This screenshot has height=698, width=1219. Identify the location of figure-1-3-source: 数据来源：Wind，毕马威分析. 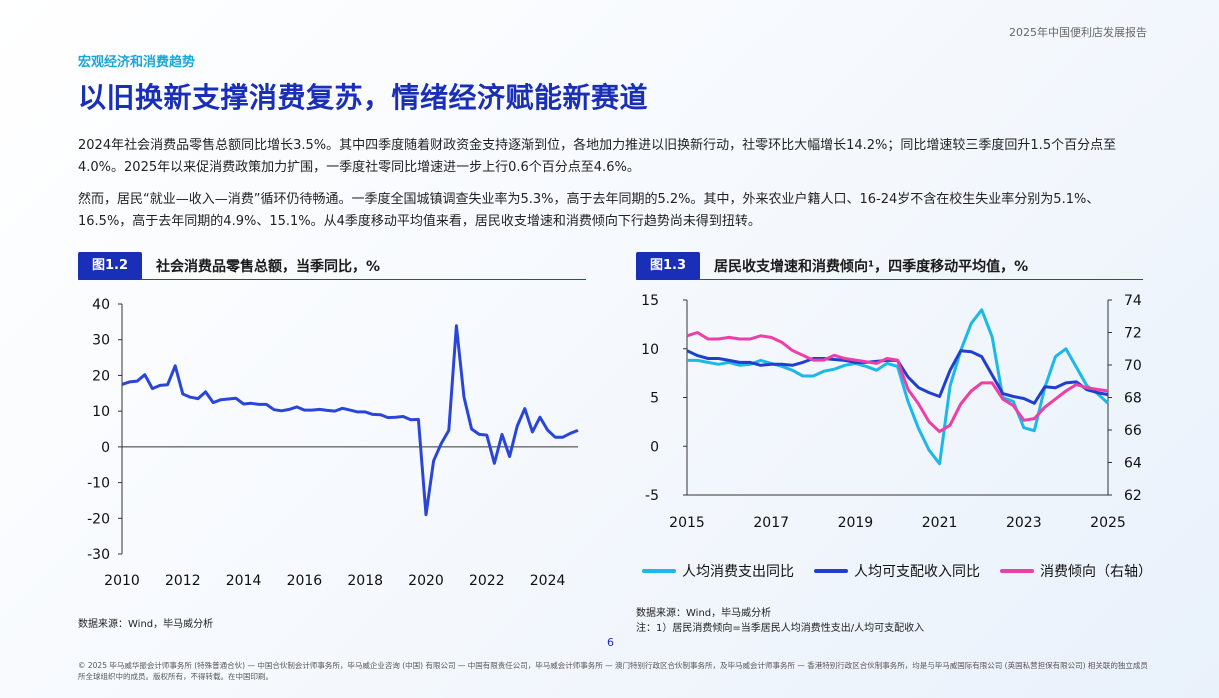
(704, 613).